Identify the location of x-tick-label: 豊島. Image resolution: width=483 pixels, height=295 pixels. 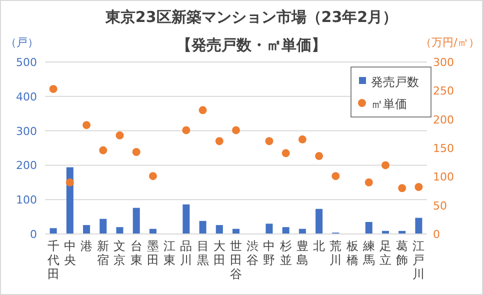
(302, 253).